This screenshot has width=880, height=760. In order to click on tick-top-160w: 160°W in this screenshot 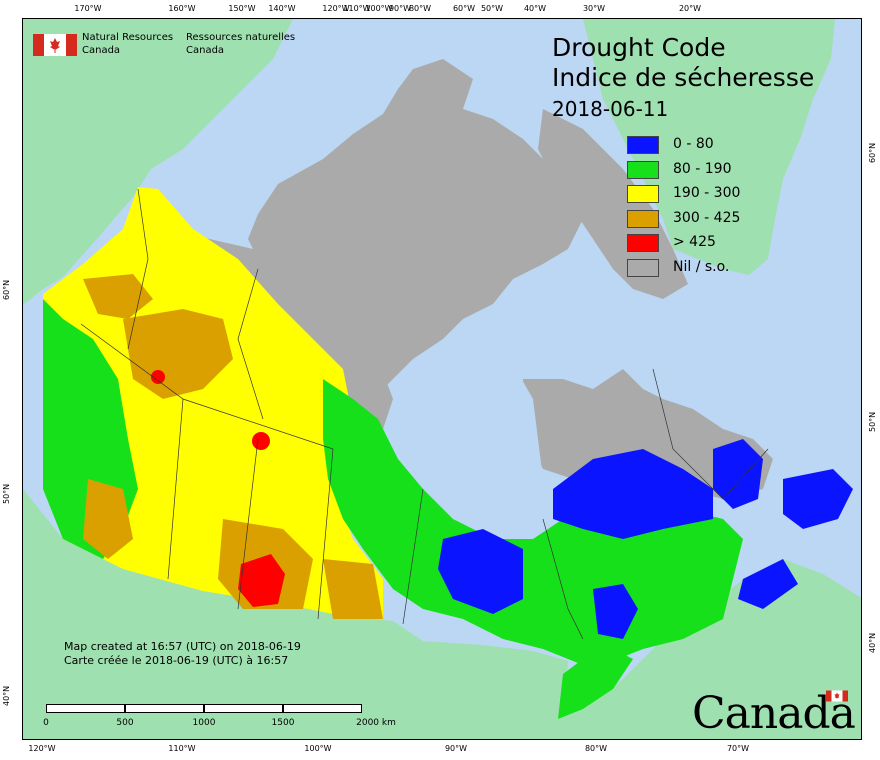, I will do `click(182, 8)`.